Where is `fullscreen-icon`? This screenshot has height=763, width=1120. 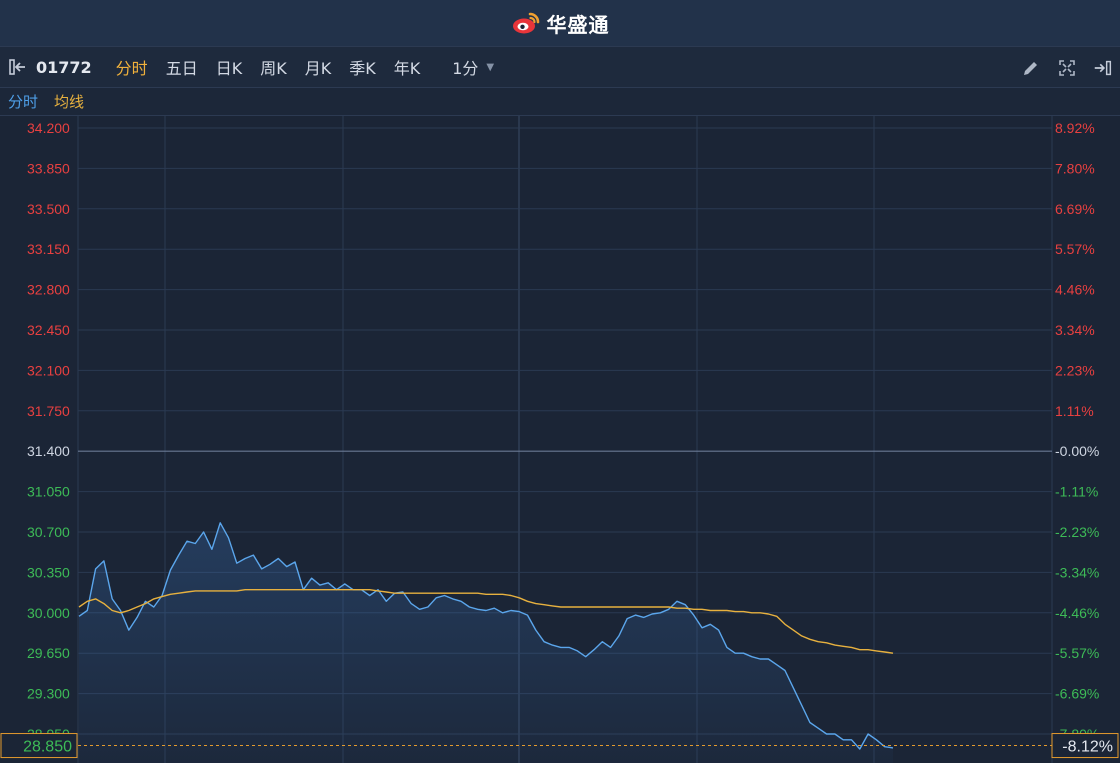 fullscreen-icon is located at coordinates (1067, 68).